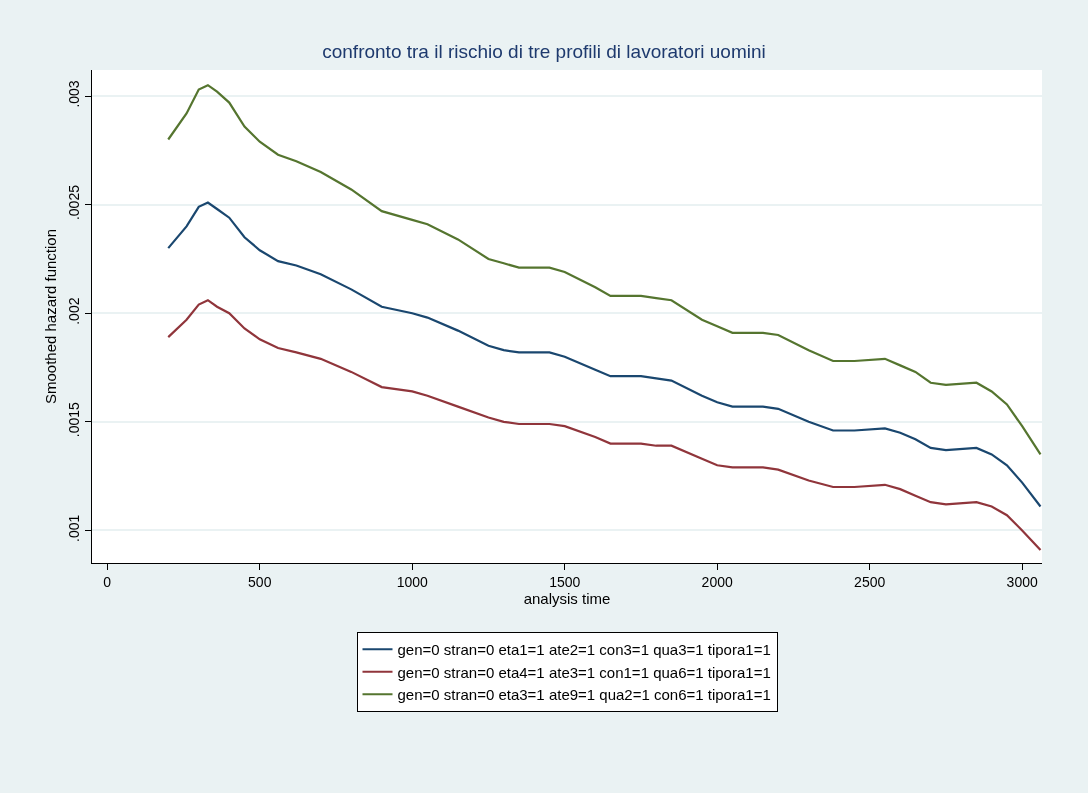 Image resolution: width=1088 pixels, height=793 pixels. I want to click on y-axis-title: Smoothed hazard function, so click(50, 316).